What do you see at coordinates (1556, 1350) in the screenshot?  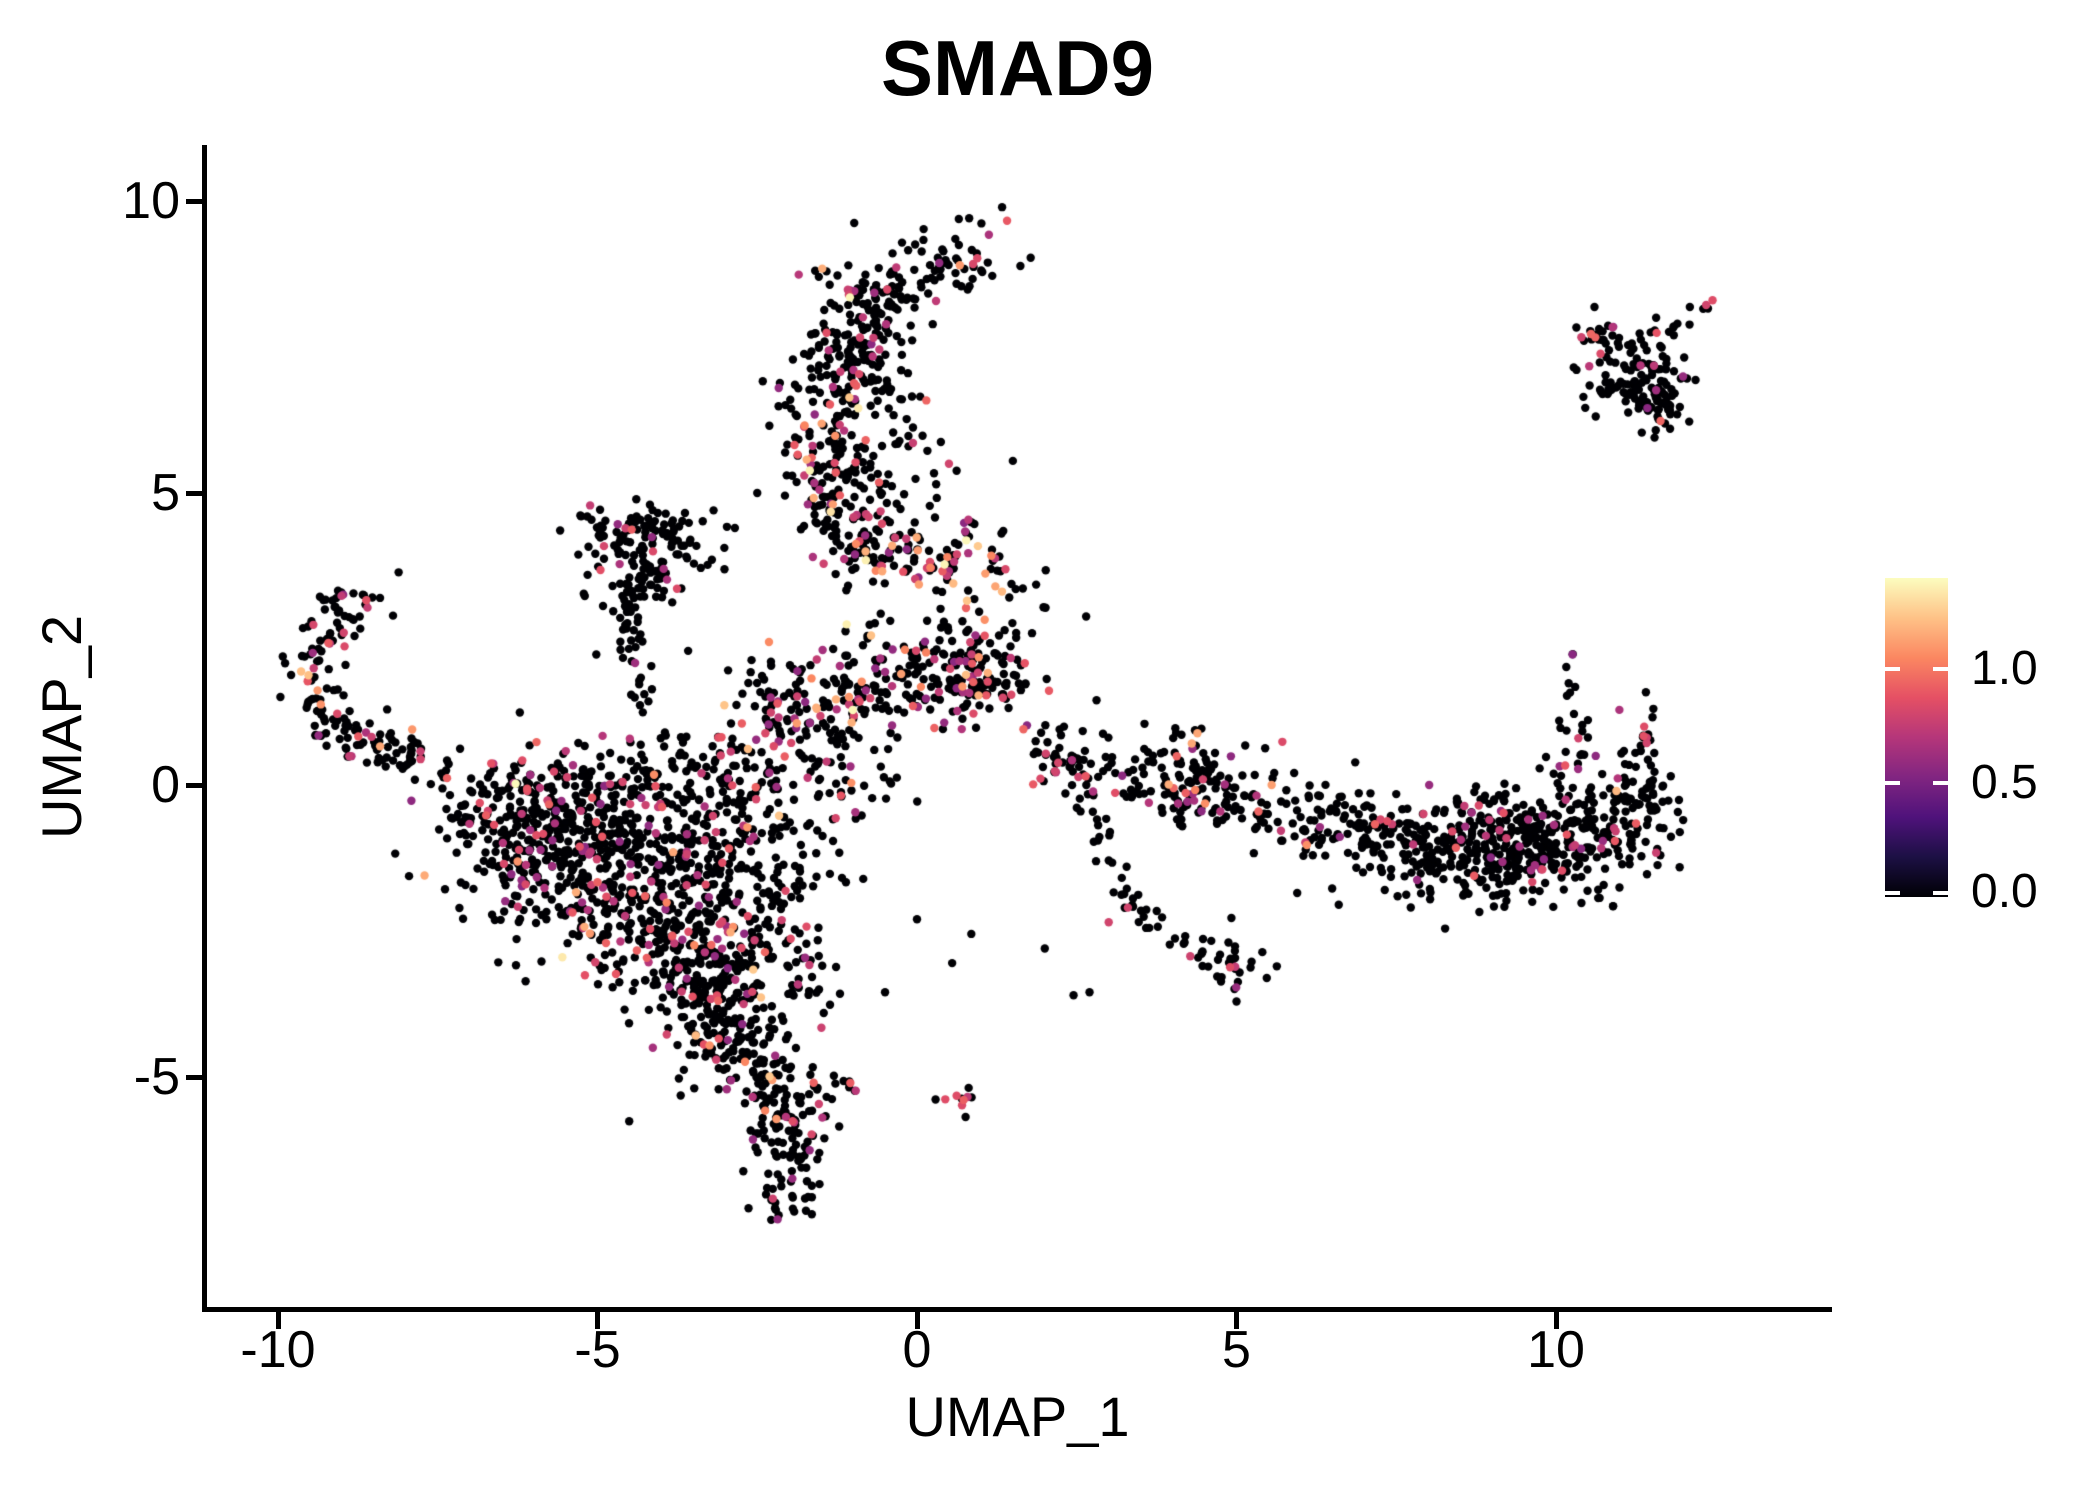 I see `x-tick-label: 10` at bounding box center [1556, 1350].